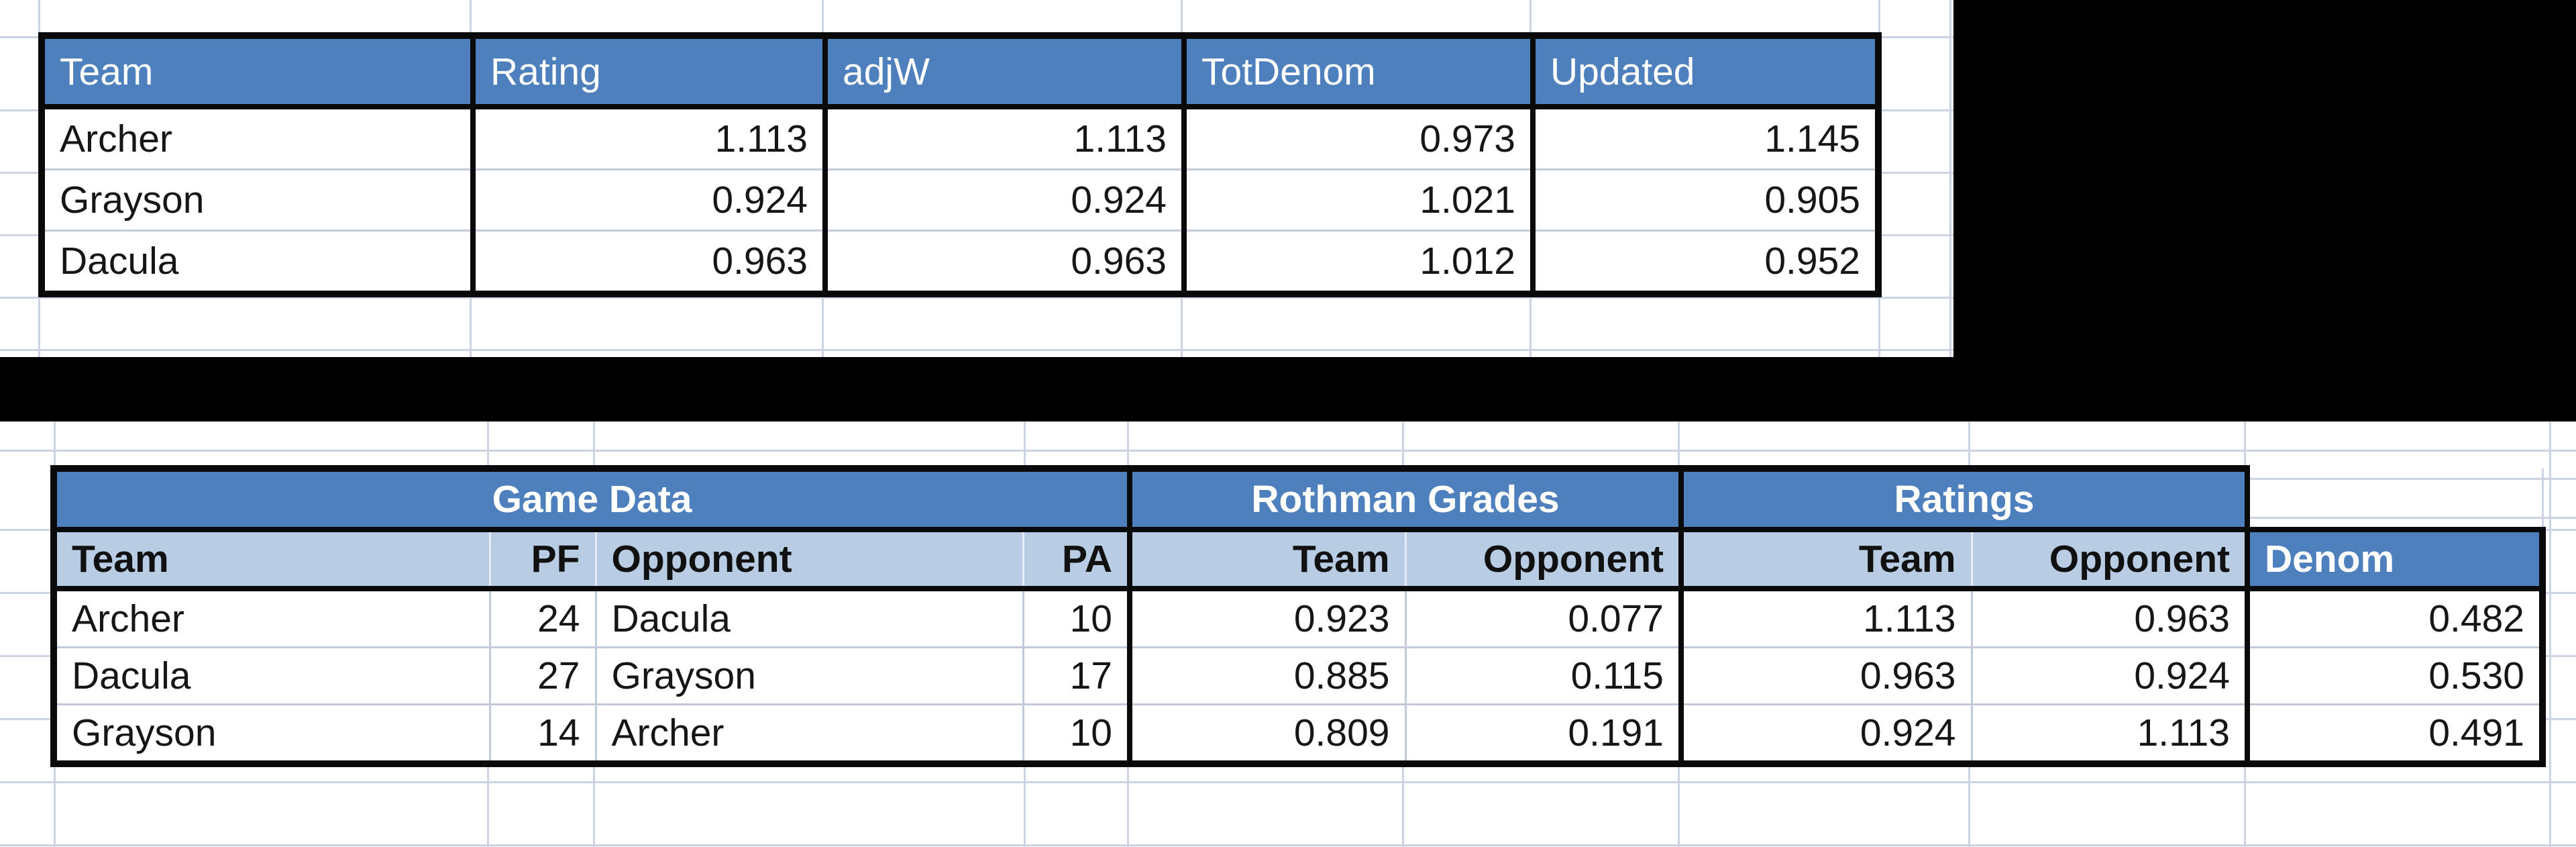 The image size is (2576, 847). Describe the element at coordinates (543, 676) in the screenshot. I see `cell-pf: 27` at that location.